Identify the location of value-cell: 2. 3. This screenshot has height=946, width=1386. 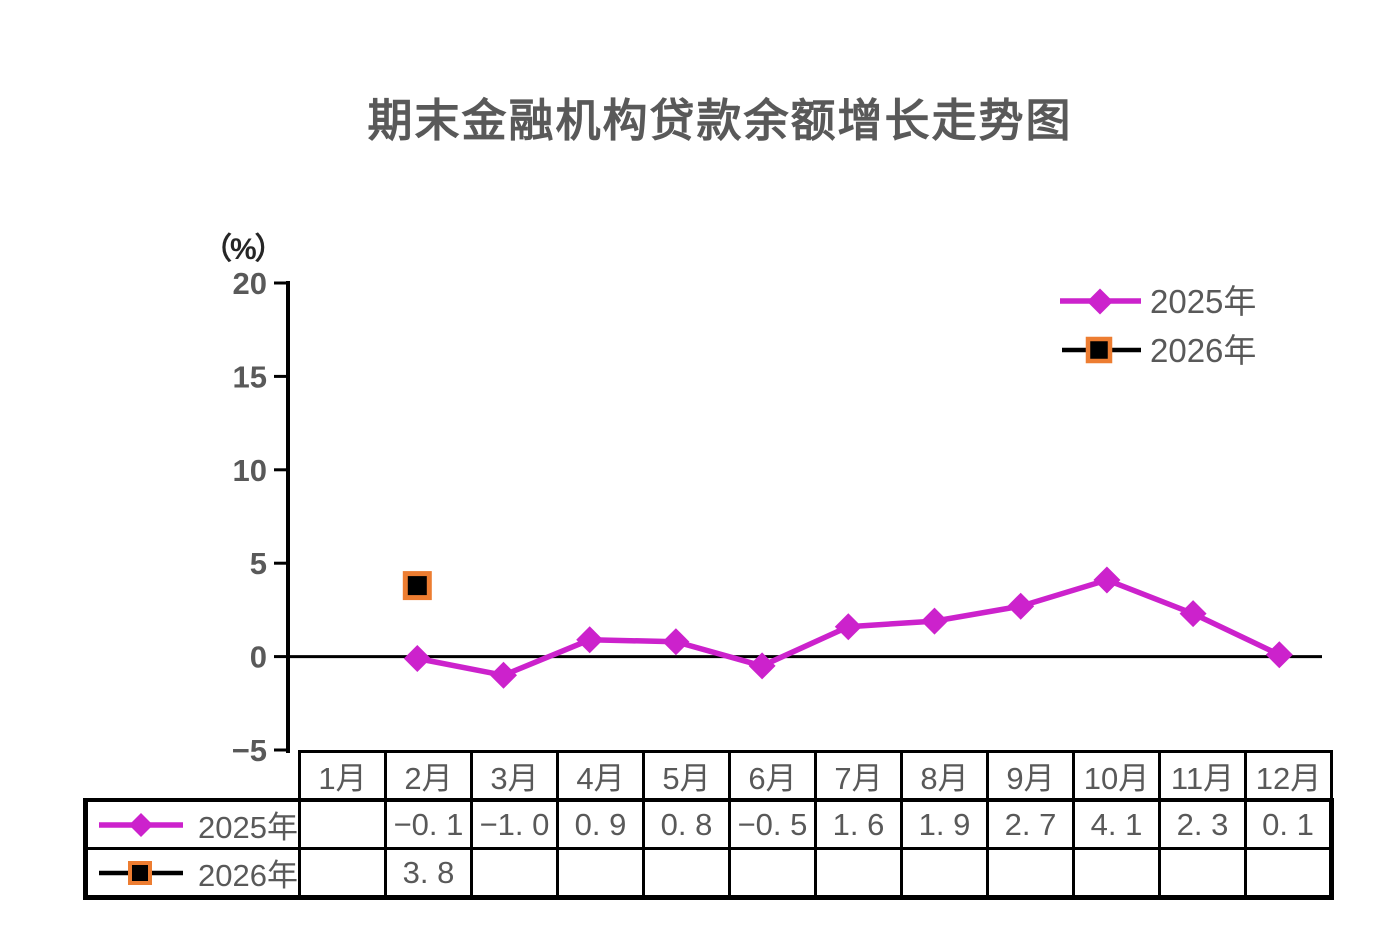
(1202, 824).